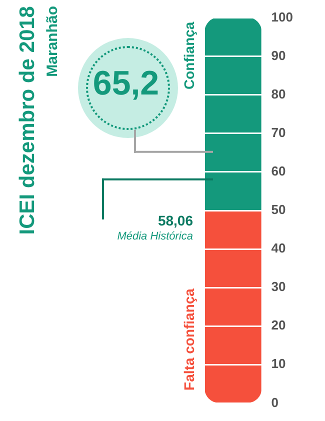  I want to click on y-tick-label: 40, so click(278, 248).